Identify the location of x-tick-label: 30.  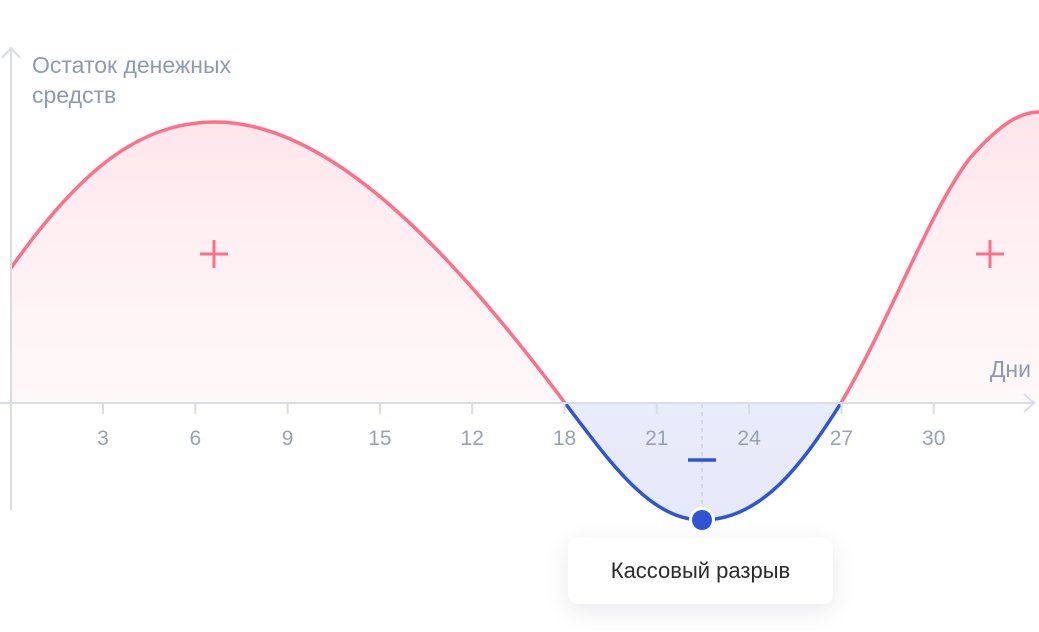
(933, 438).